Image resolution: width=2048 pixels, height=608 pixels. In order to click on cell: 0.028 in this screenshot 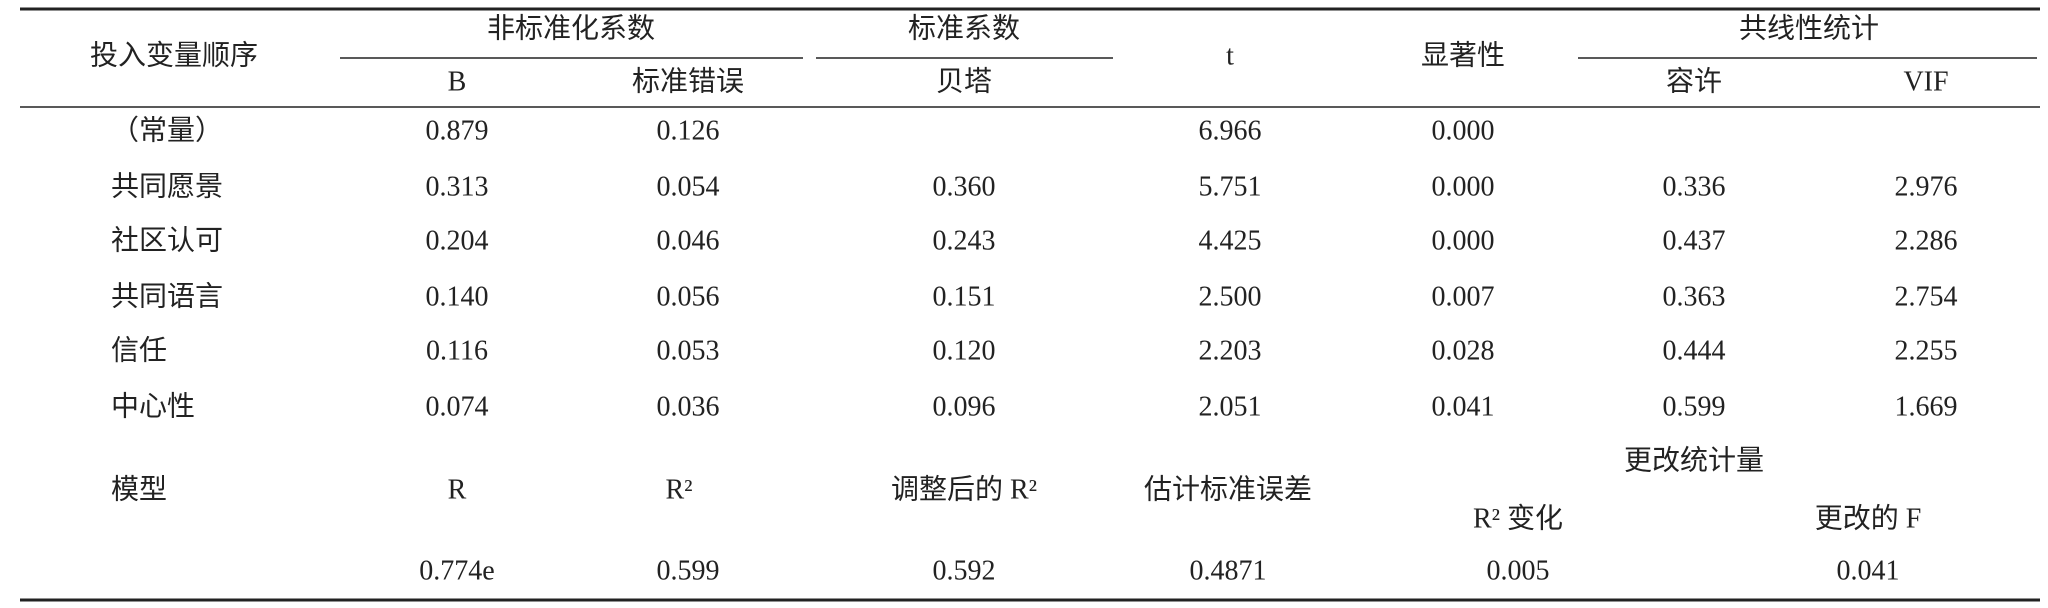, I will do `click(1463, 350)`.